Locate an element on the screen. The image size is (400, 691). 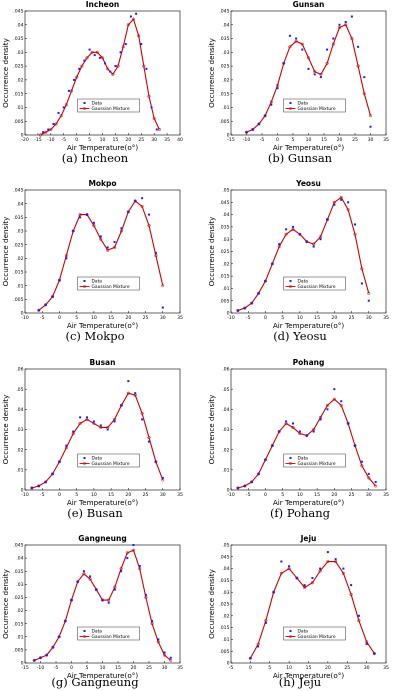
x-tick-label: -10 is located at coordinates (51, 140).